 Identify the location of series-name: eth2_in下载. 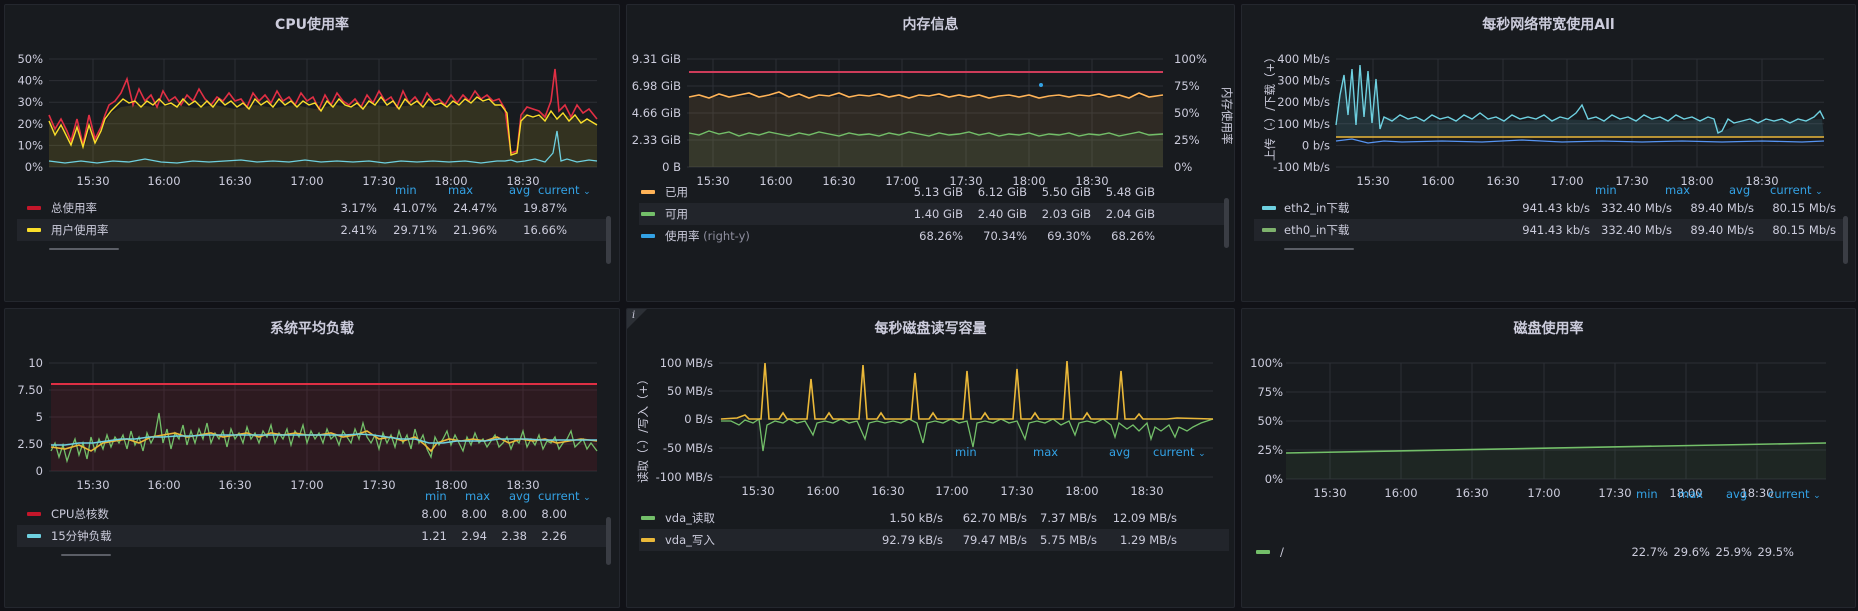
(1317, 208).